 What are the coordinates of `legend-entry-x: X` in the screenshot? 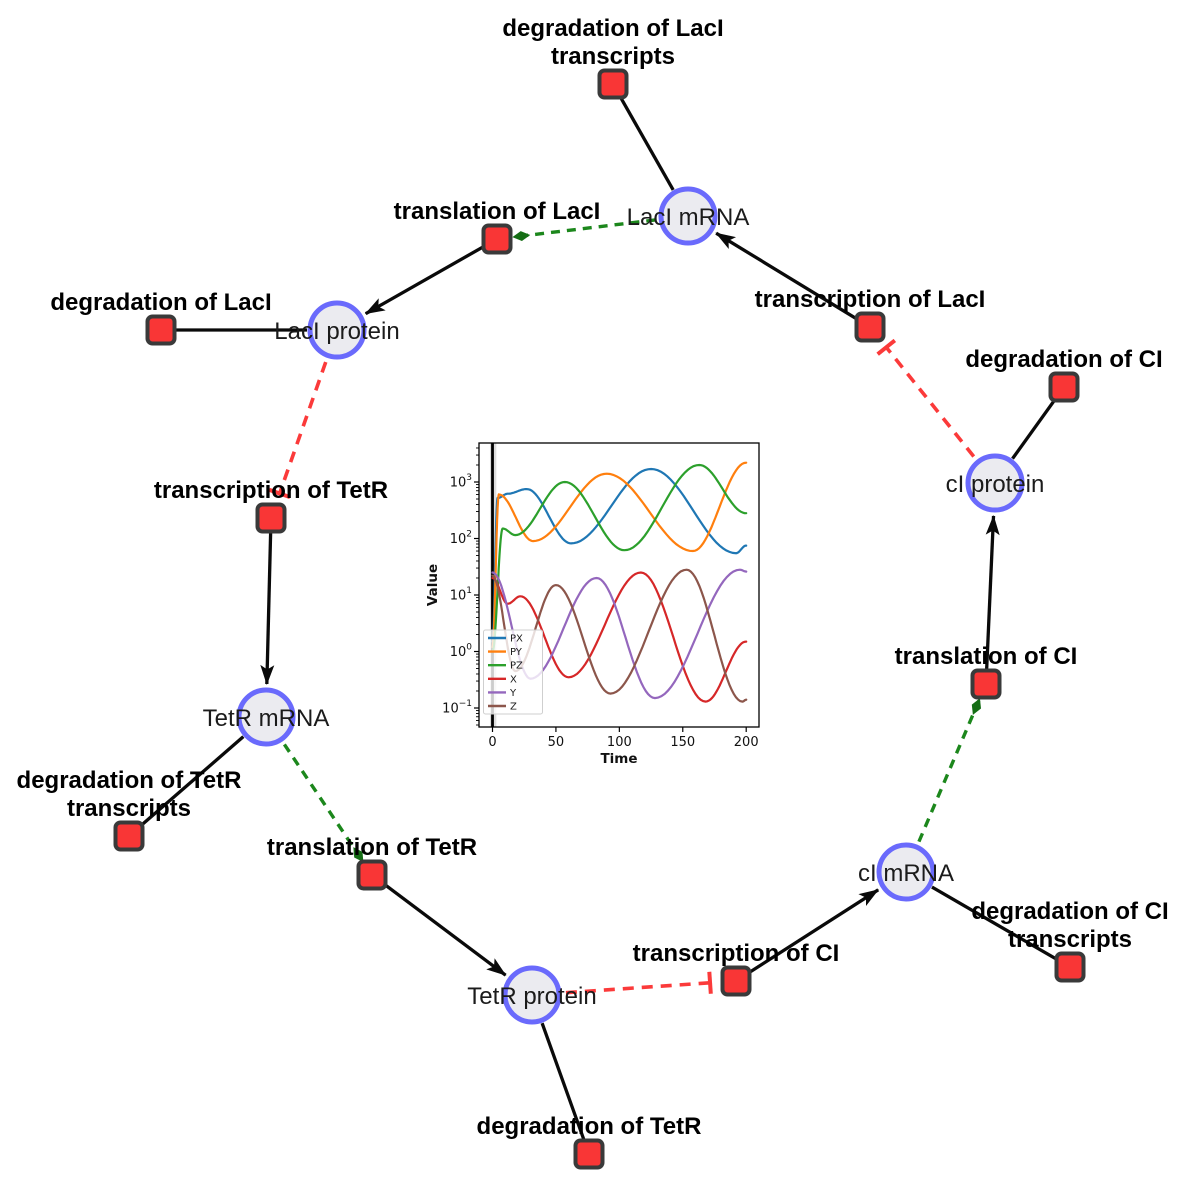 It's located at (513, 679).